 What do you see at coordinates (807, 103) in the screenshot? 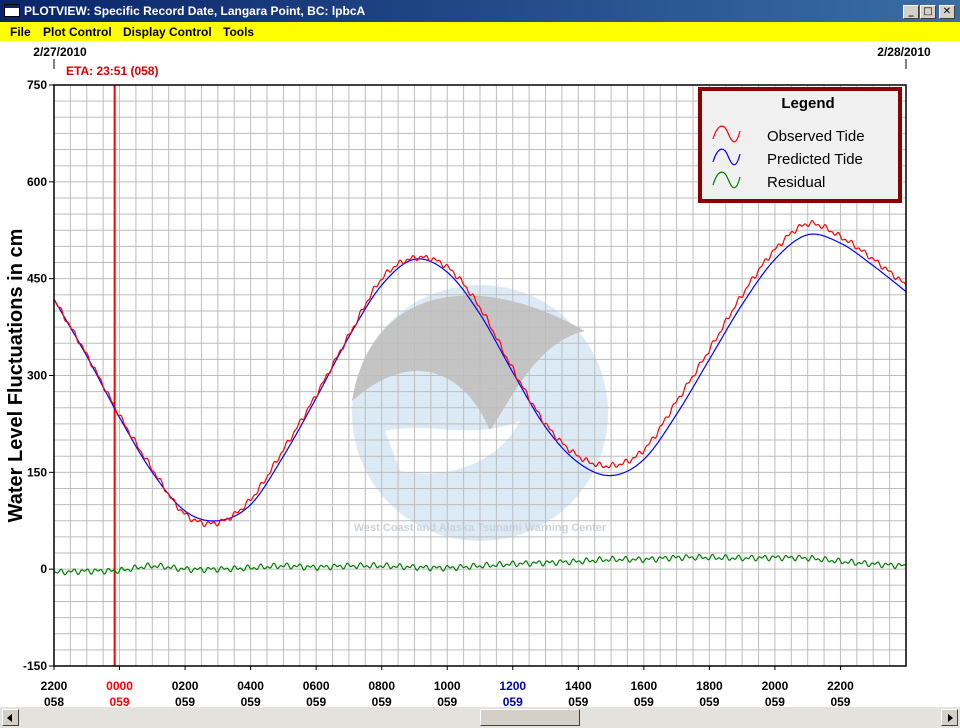
I see `legend-title: Legend` at bounding box center [807, 103].